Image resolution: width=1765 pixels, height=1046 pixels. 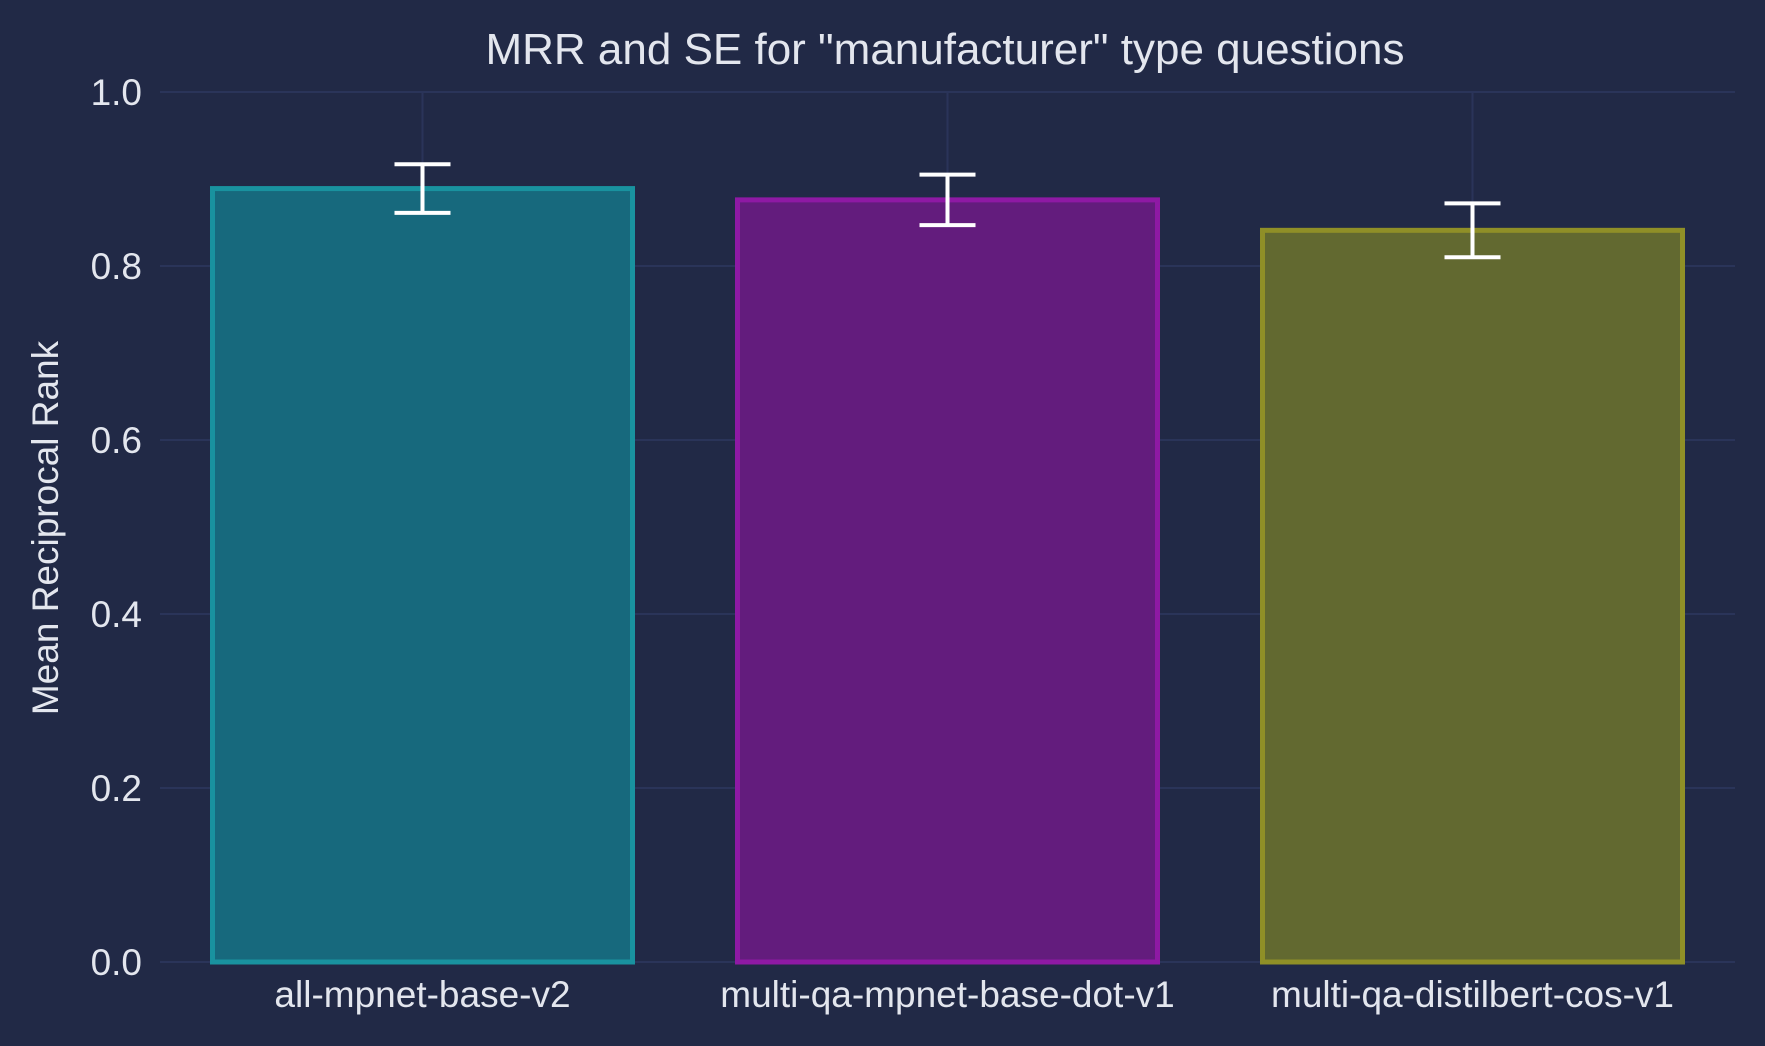 I want to click on y-axis-label: Mean Reciprocal Rank, so click(x=45, y=527).